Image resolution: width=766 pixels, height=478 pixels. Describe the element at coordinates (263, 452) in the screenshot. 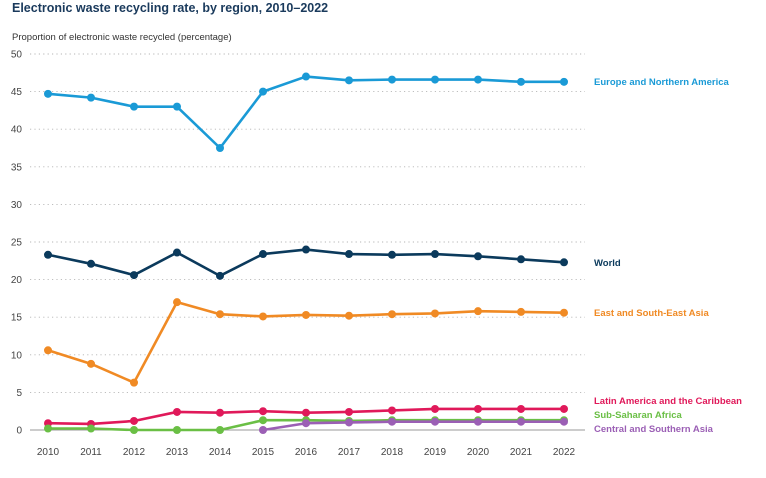

I see `x-tick-label: 2015` at that location.